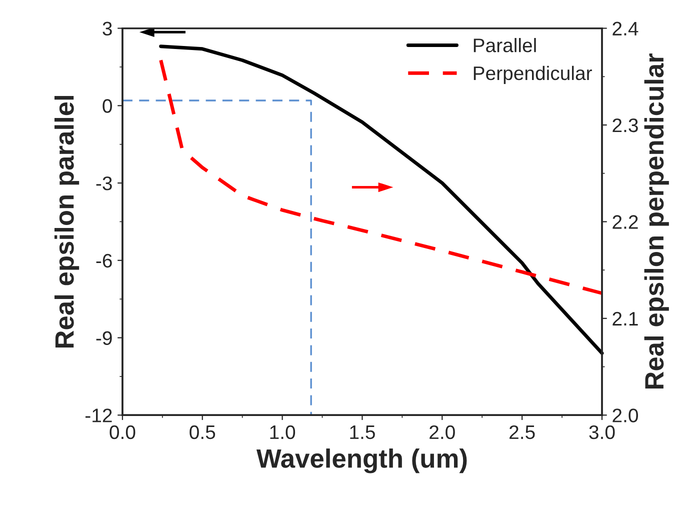 The width and height of the screenshot is (688, 505). What do you see at coordinates (104, 261) in the screenshot?
I see `y-tick-label: -6` at bounding box center [104, 261].